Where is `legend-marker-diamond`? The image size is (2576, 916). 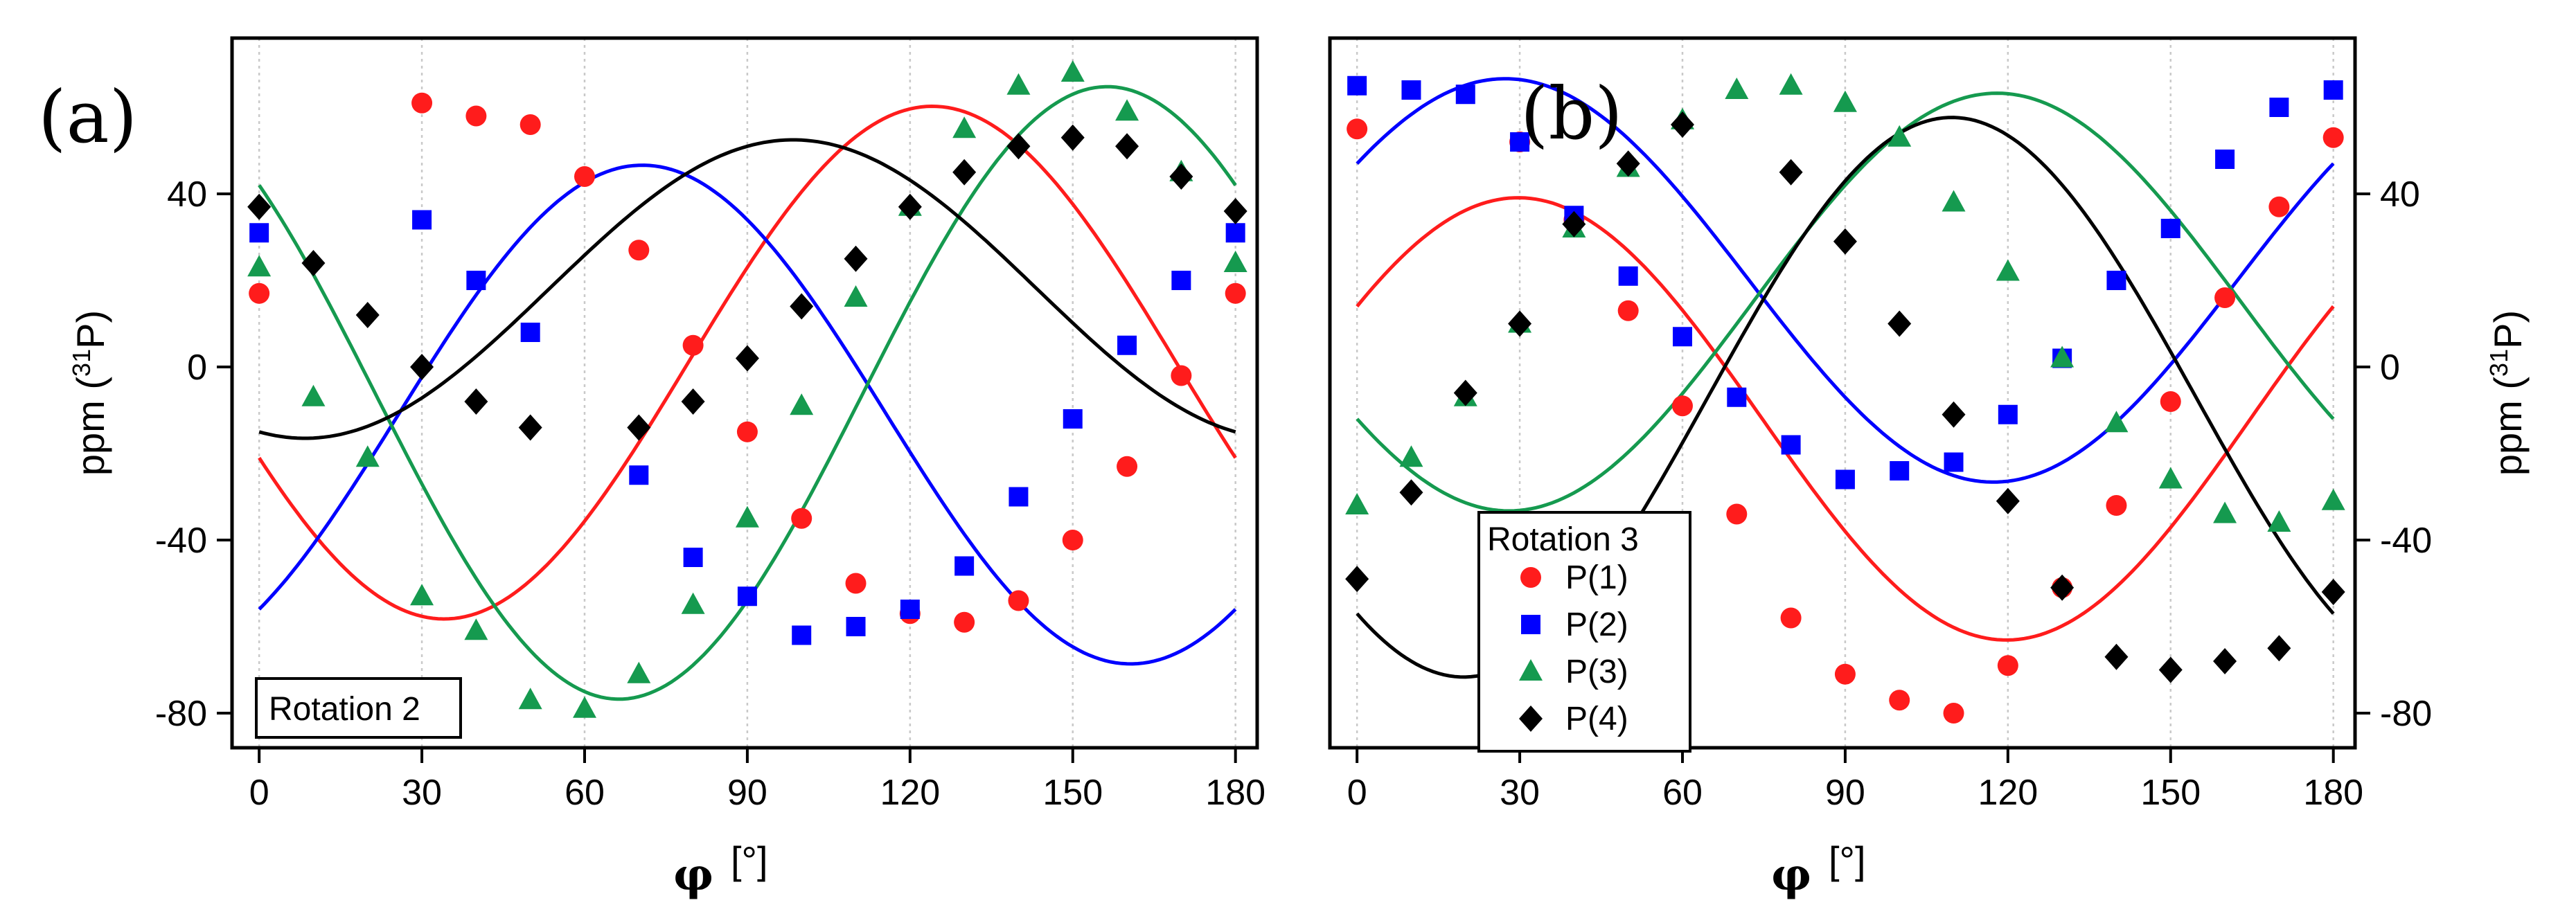
legend-marker-diamond is located at coordinates (1531, 719).